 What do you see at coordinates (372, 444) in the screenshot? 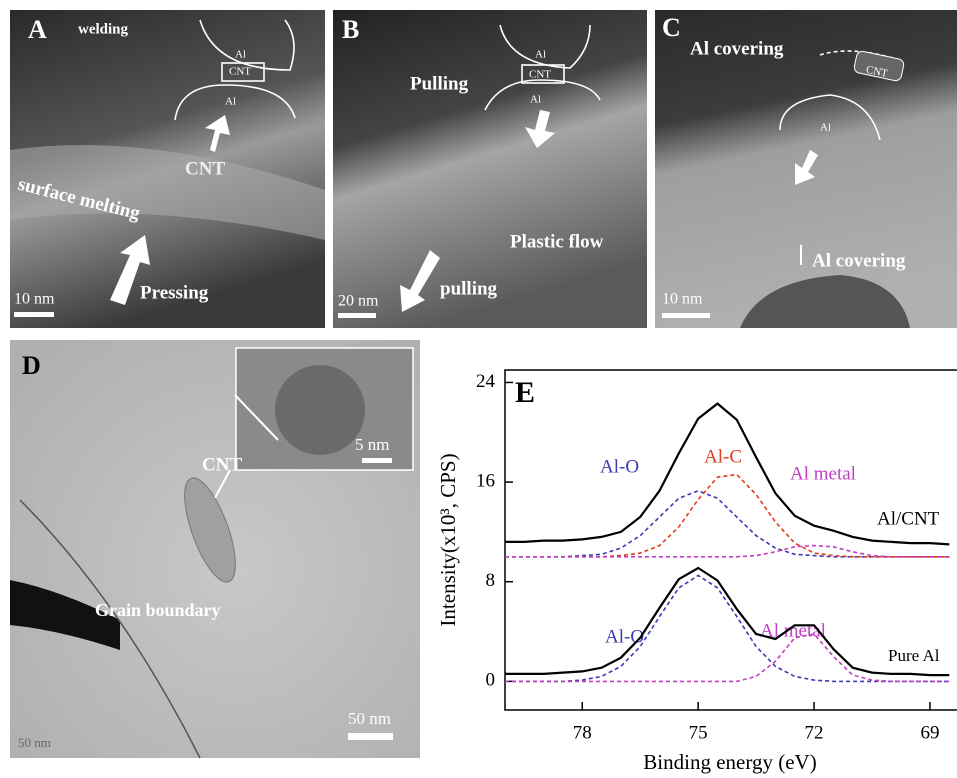
I see `scale-label: 5 nm` at bounding box center [372, 444].